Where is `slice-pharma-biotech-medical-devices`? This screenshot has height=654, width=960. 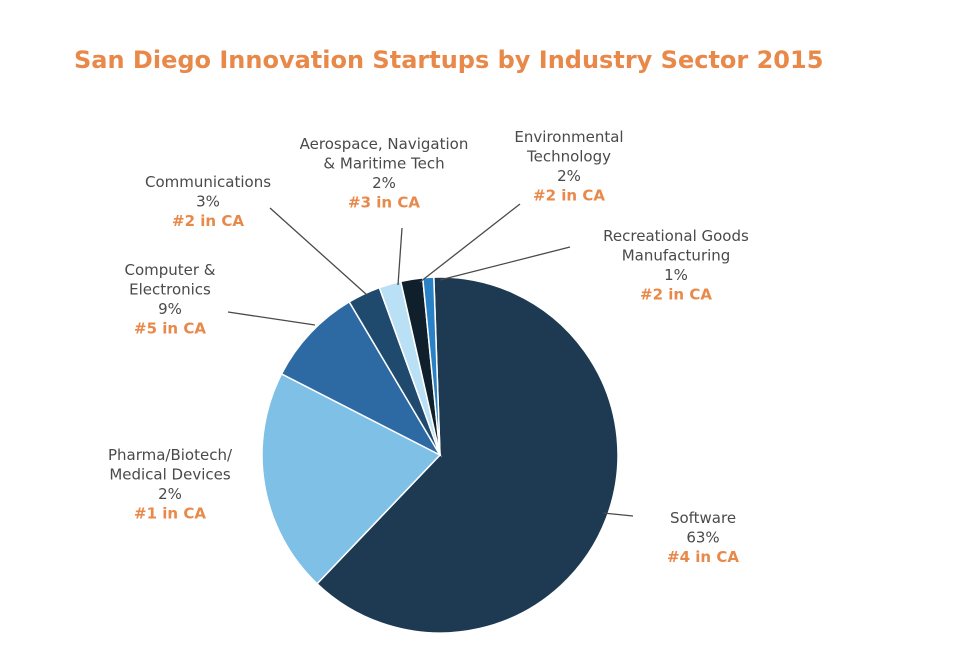 slice-pharma-biotech-medical-devices is located at coordinates (351, 478).